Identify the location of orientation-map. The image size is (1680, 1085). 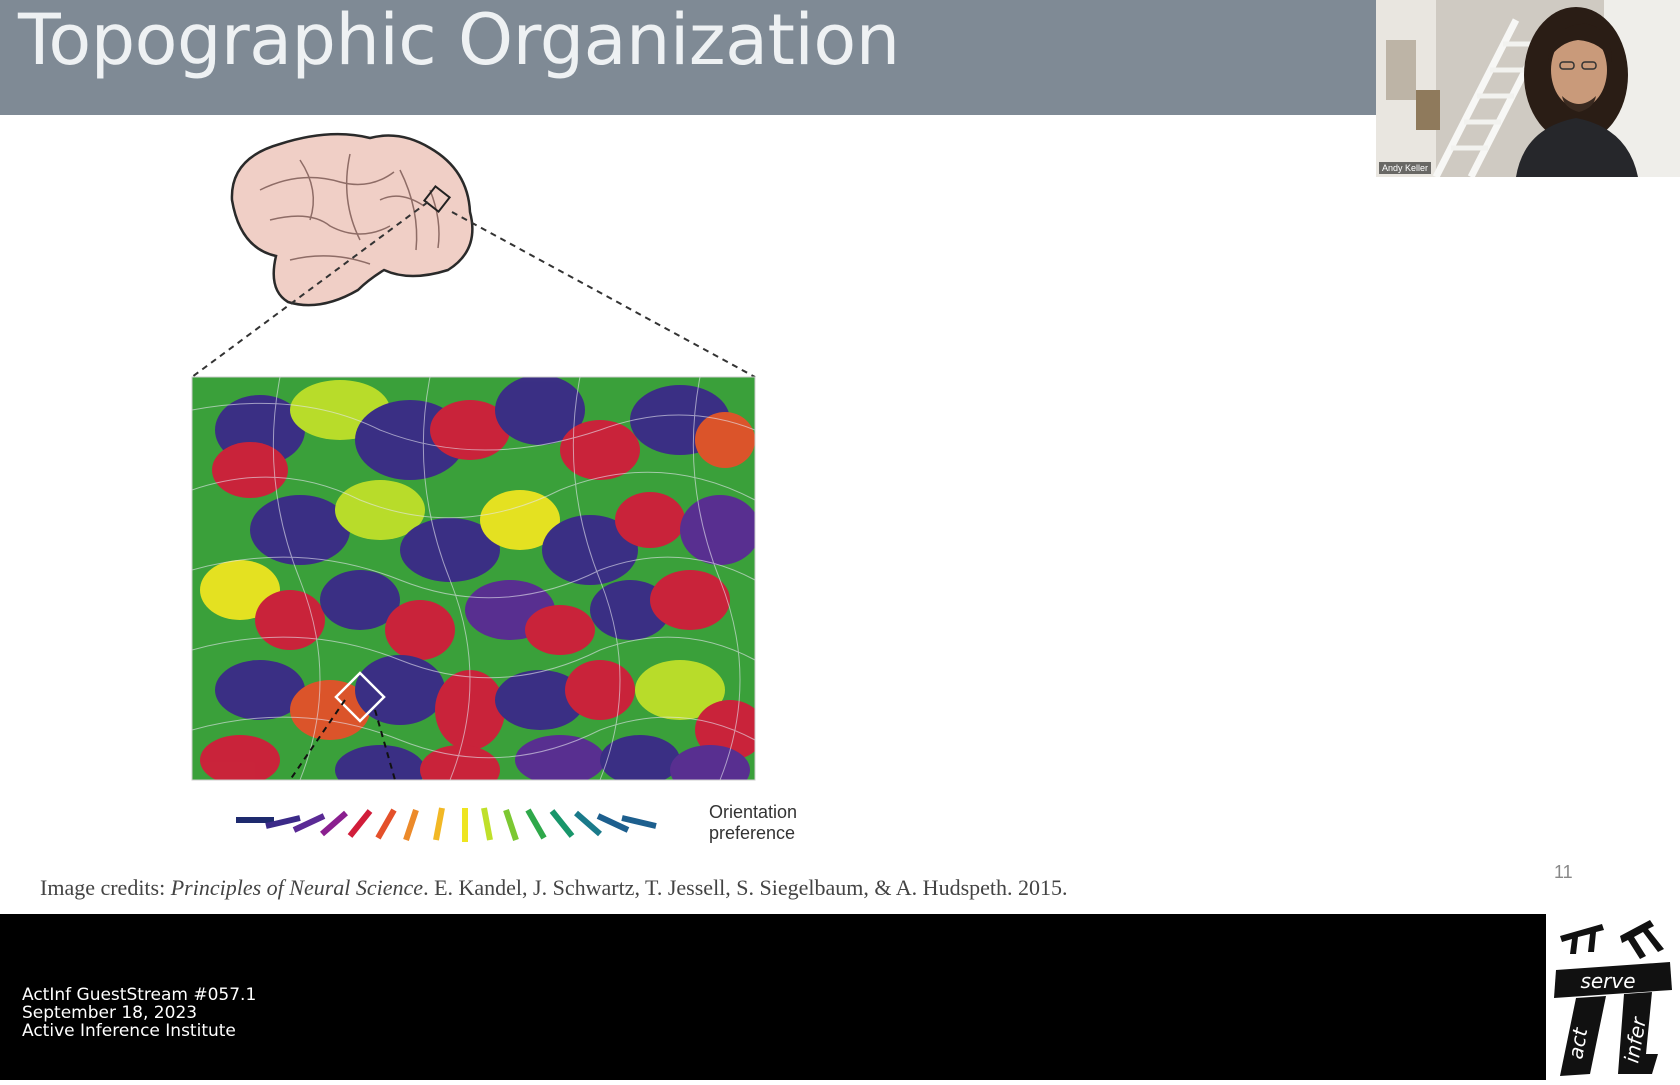
(473, 578).